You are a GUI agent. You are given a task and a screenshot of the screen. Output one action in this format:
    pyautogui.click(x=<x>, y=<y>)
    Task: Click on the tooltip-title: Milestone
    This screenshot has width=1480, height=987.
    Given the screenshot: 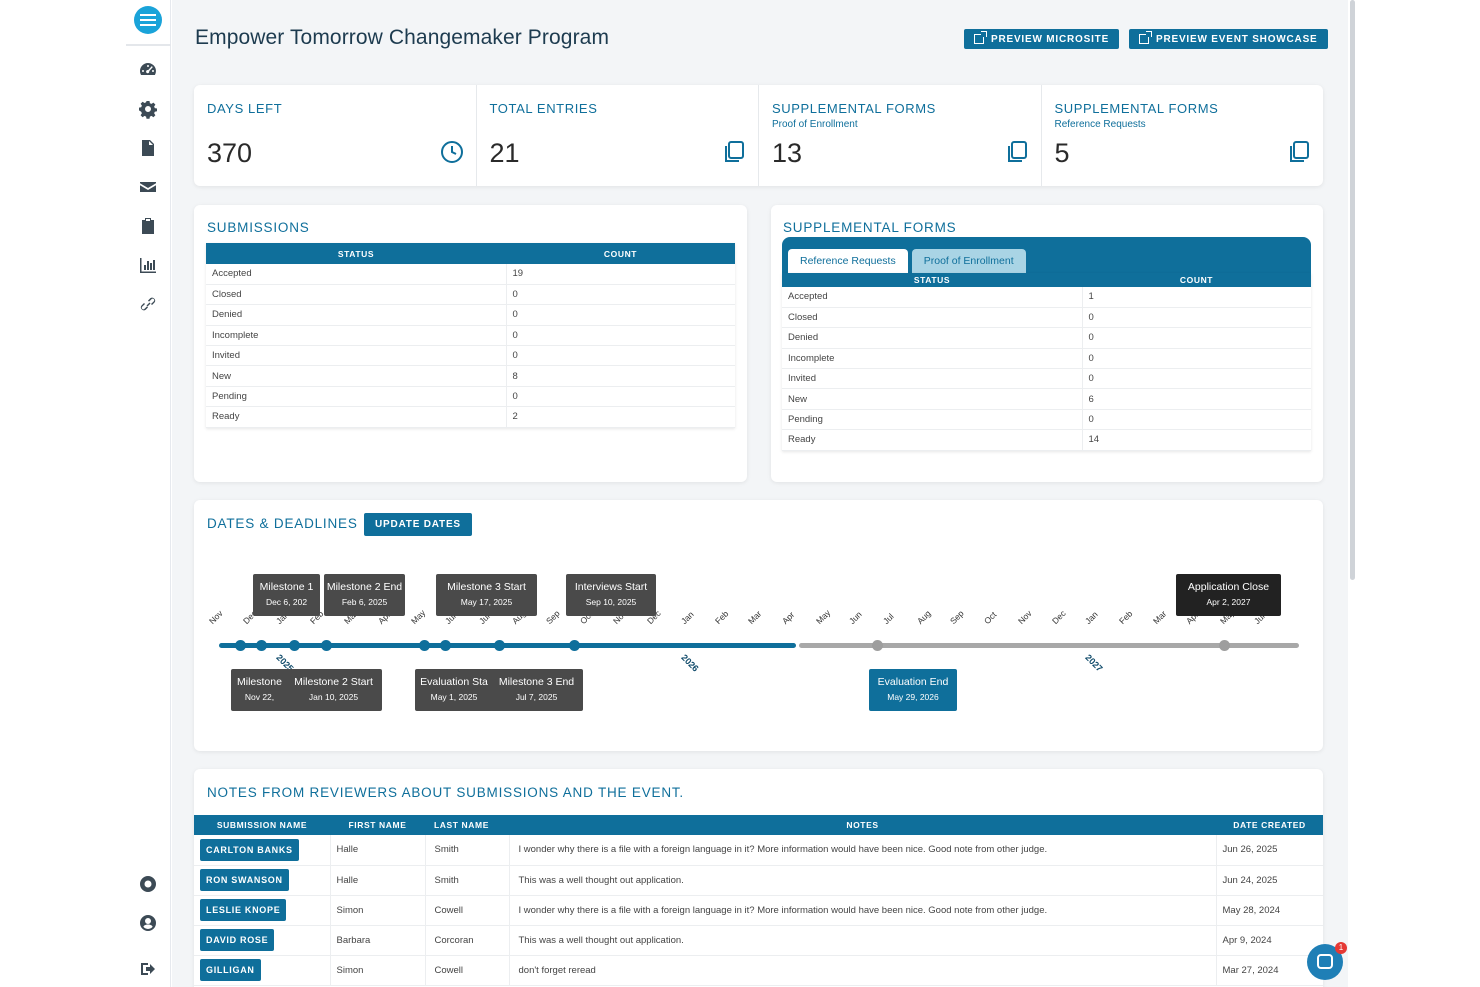 What is the action you would take?
    pyautogui.click(x=259, y=682)
    